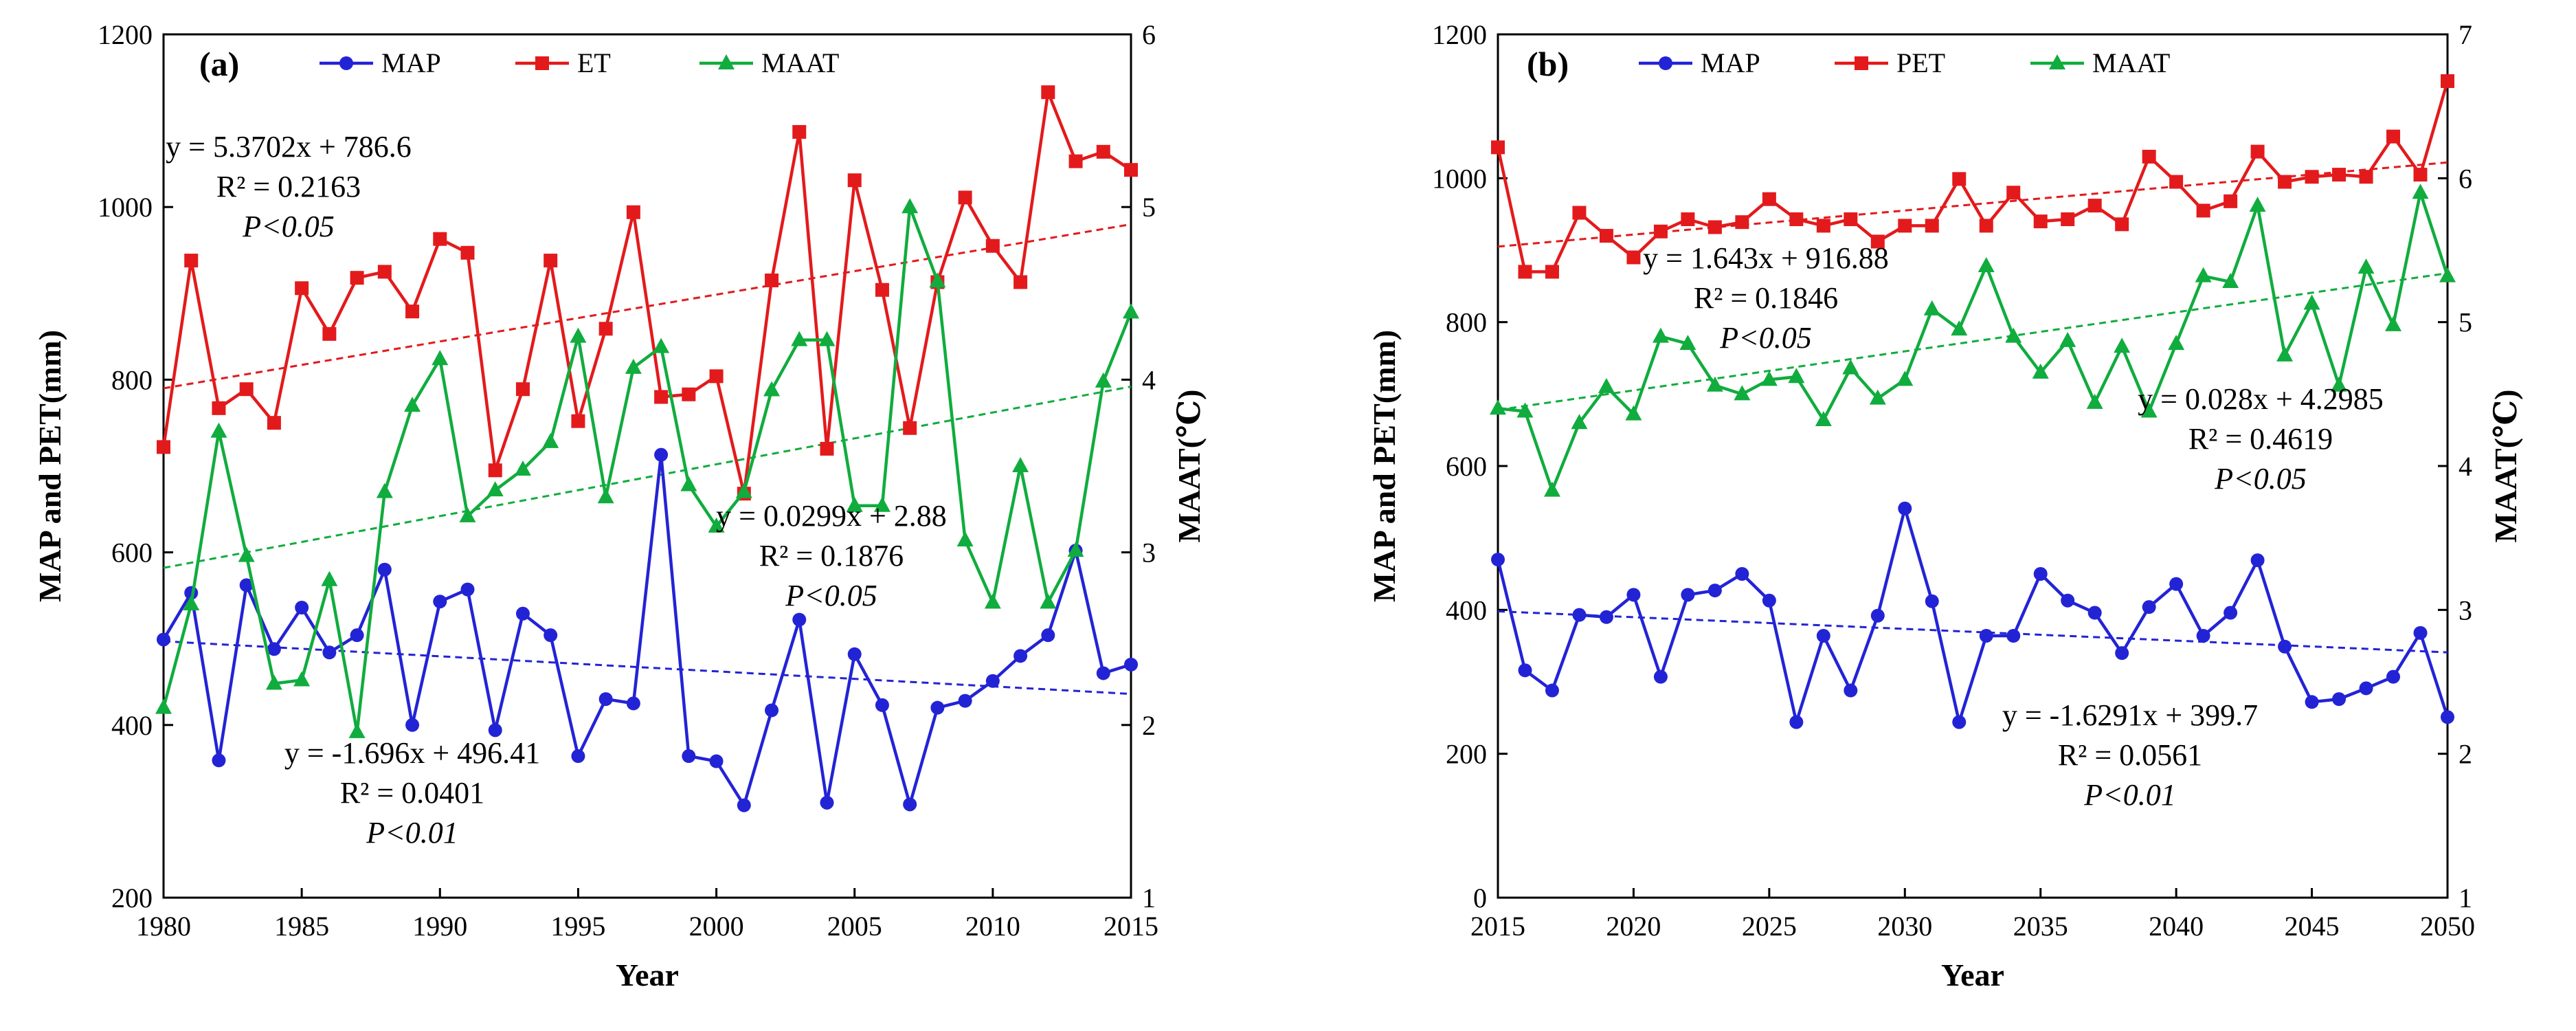  Describe the element at coordinates (1480, 898) in the screenshot. I see `y-tick-label: 0` at that location.